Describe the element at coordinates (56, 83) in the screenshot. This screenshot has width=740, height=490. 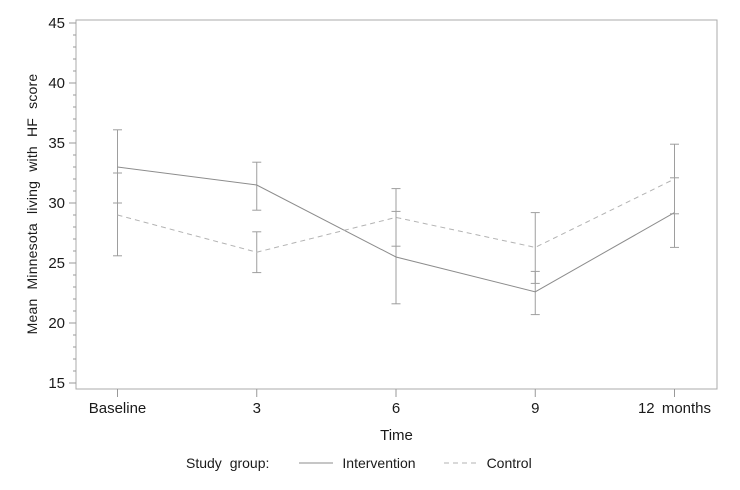
I see `y-tick-label: 40` at that location.